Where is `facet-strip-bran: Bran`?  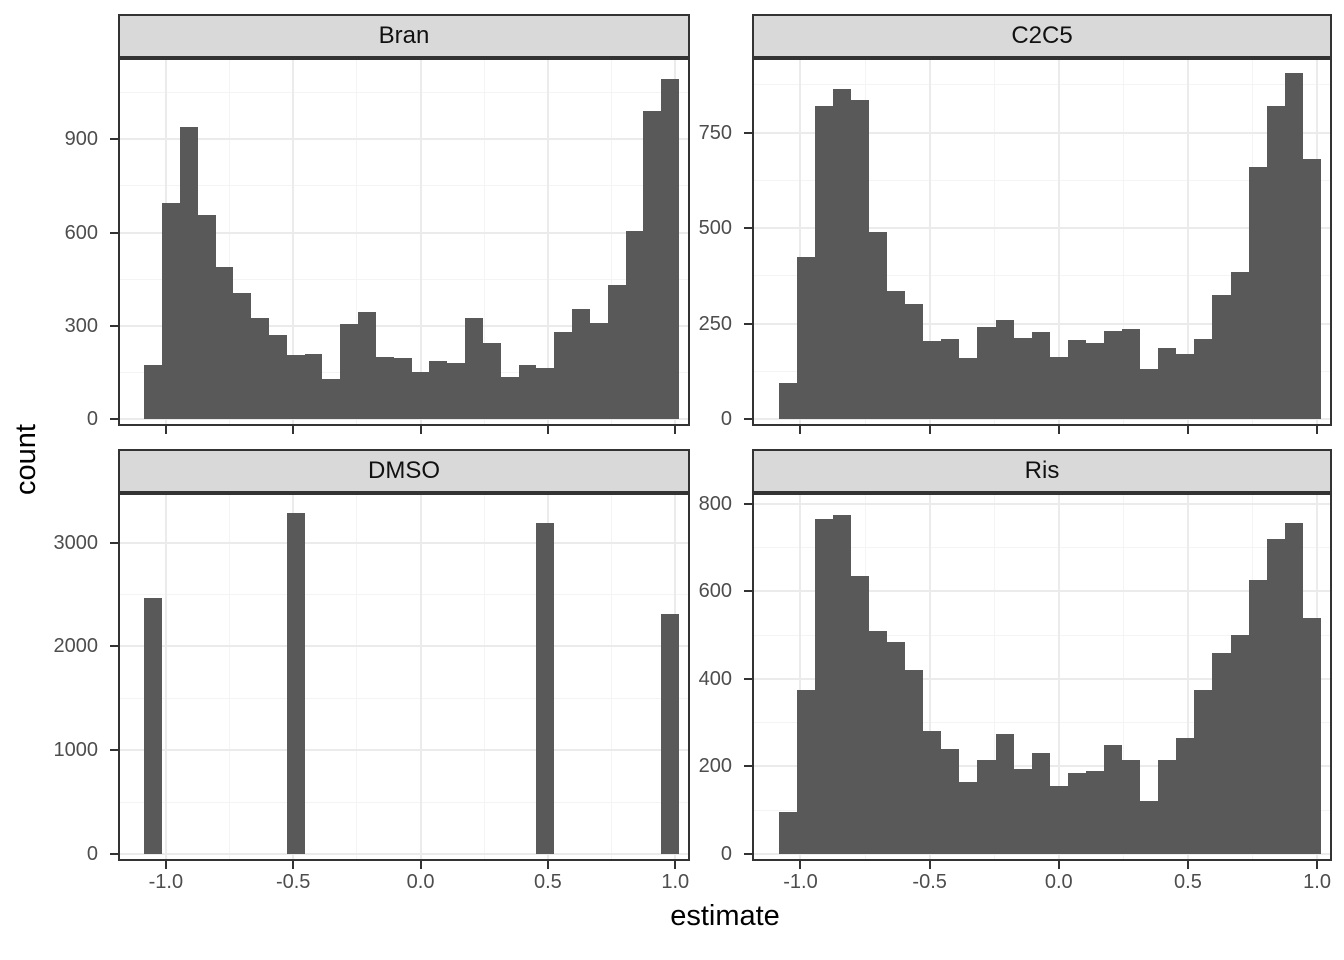
facet-strip-bran: Bran is located at coordinates (404, 36).